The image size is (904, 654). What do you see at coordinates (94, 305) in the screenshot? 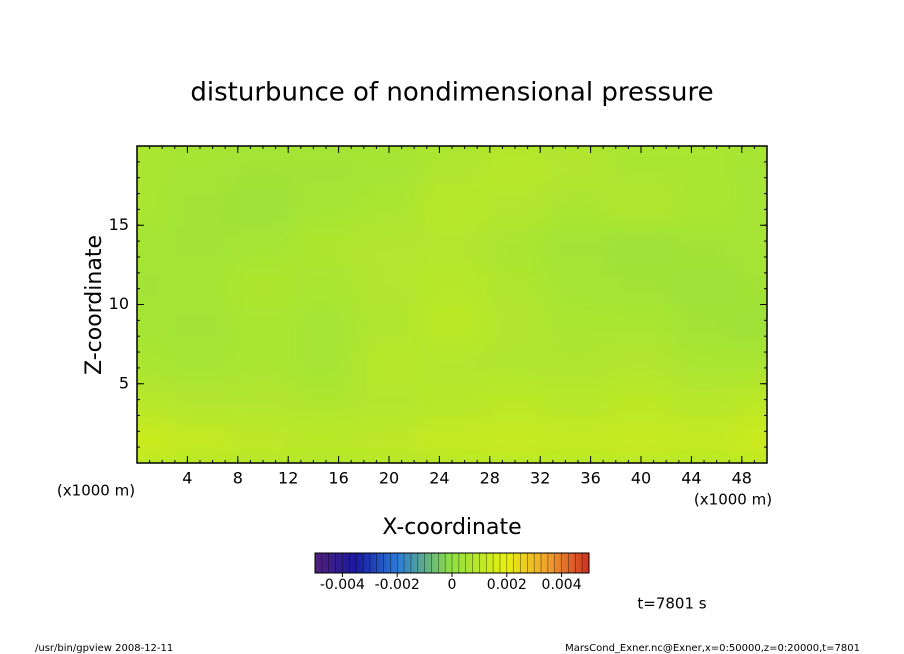
I see `y-axis-label: Z-coordinate` at bounding box center [94, 305].